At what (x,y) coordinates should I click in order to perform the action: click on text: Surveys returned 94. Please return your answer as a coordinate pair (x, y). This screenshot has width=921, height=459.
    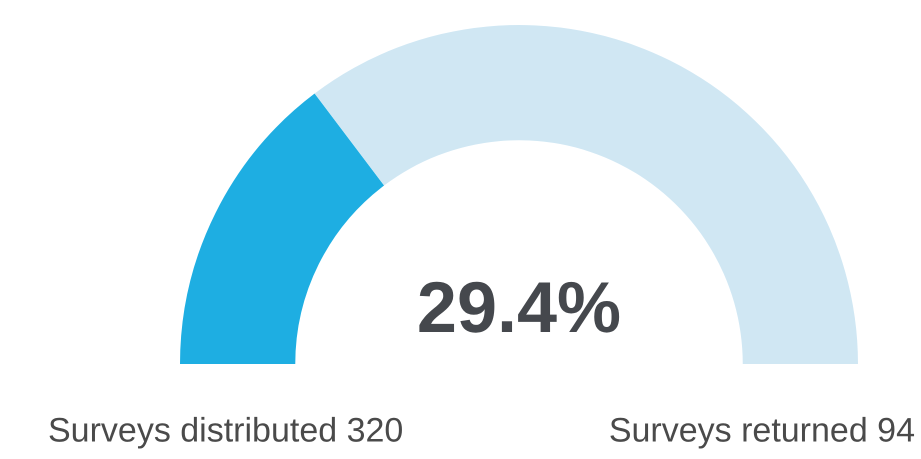
    Looking at the image, I should click on (761, 430).